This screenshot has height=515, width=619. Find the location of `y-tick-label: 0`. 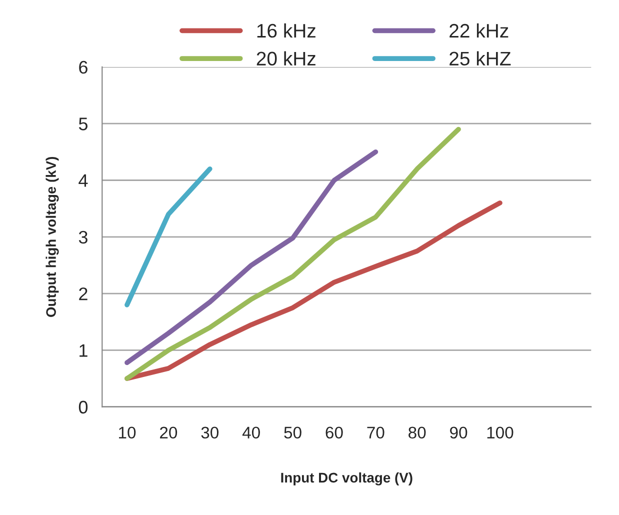

y-tick-label: 0 is located at coordinates (83, 407).